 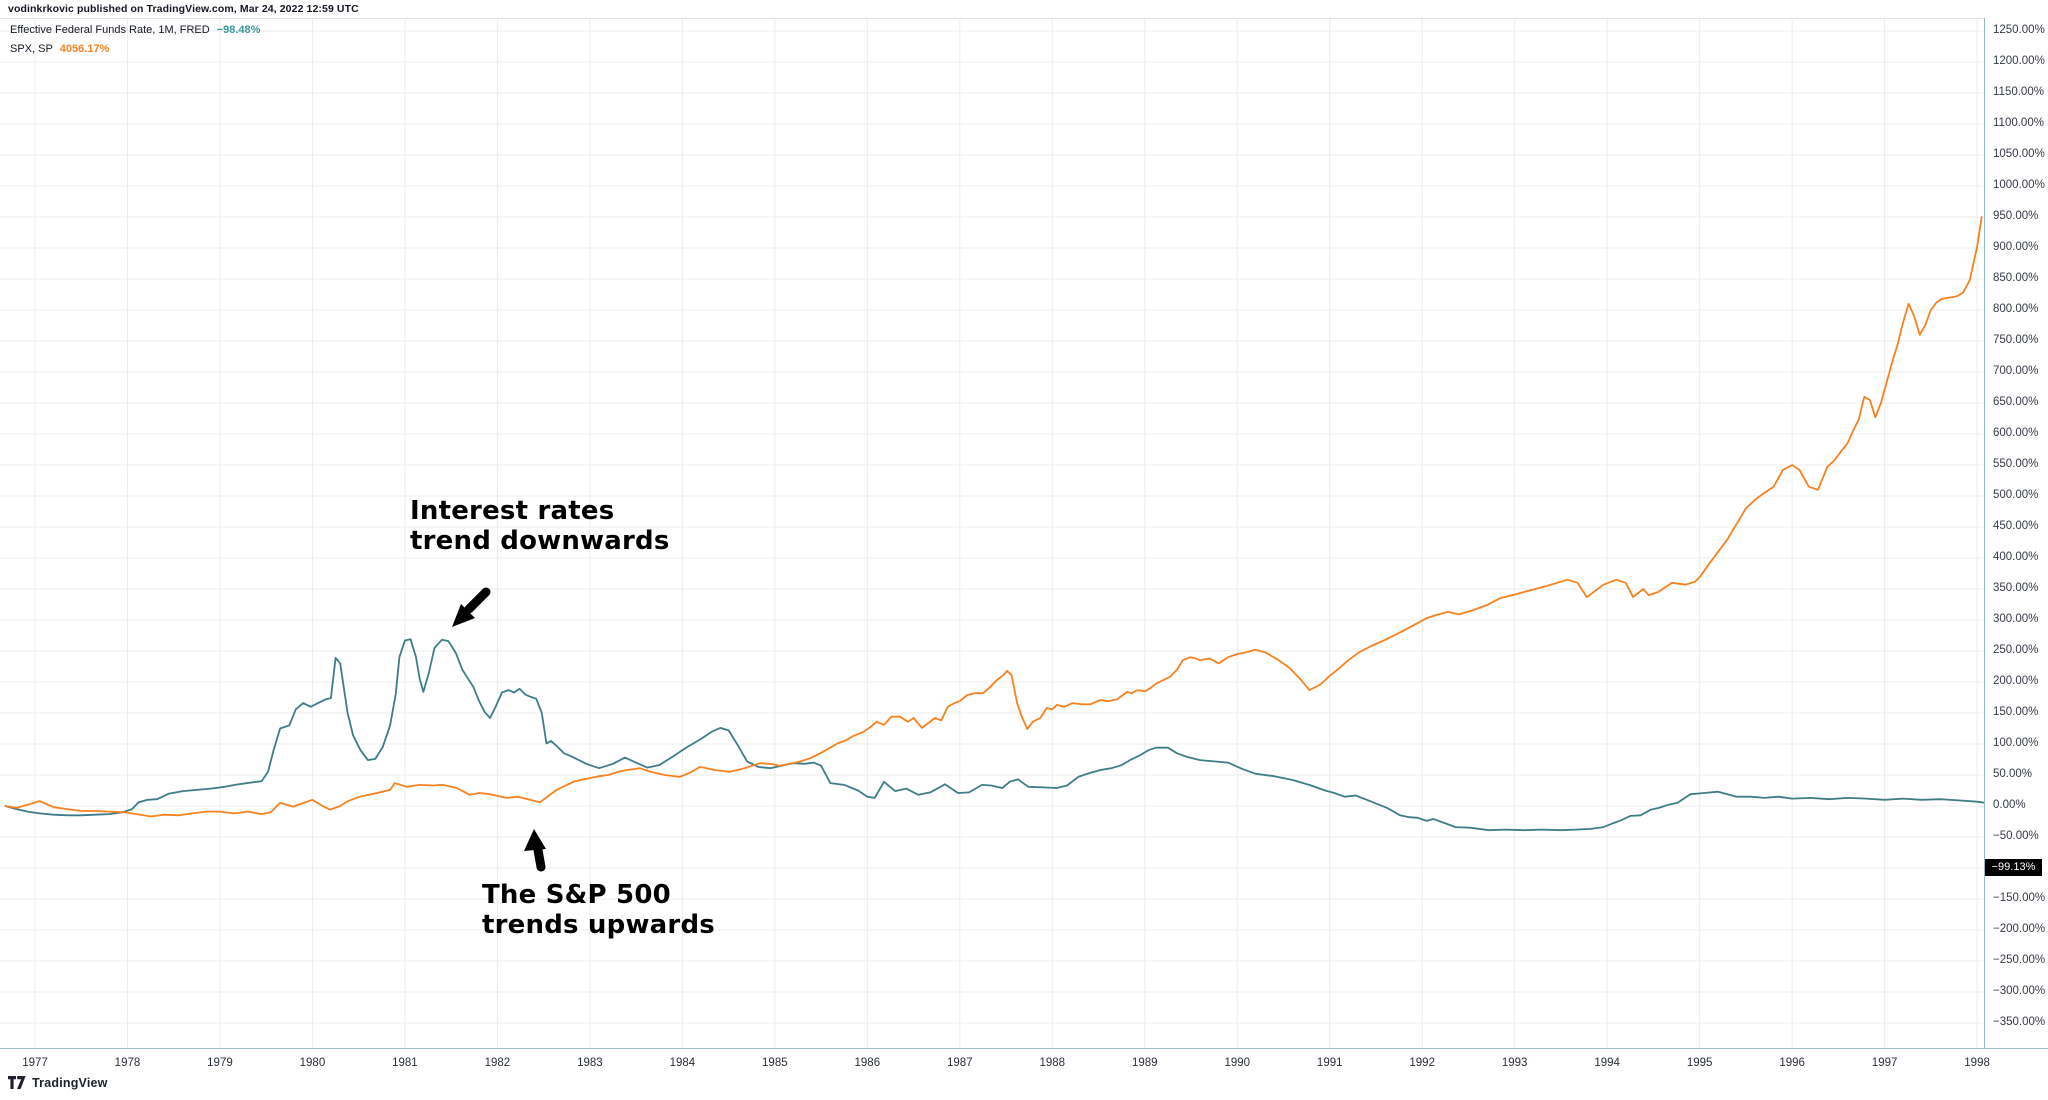 What do you see at coordinates (1792, 1063) in the screenshot?
I see `time-axis-label: 1996` at bounding box center [1792, 1063].